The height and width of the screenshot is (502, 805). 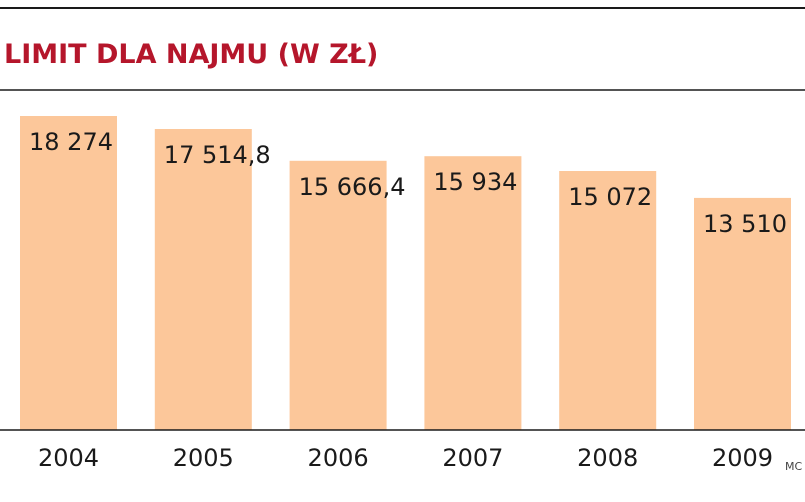 I want to click on bar-2006, so click(x=338, y=295).